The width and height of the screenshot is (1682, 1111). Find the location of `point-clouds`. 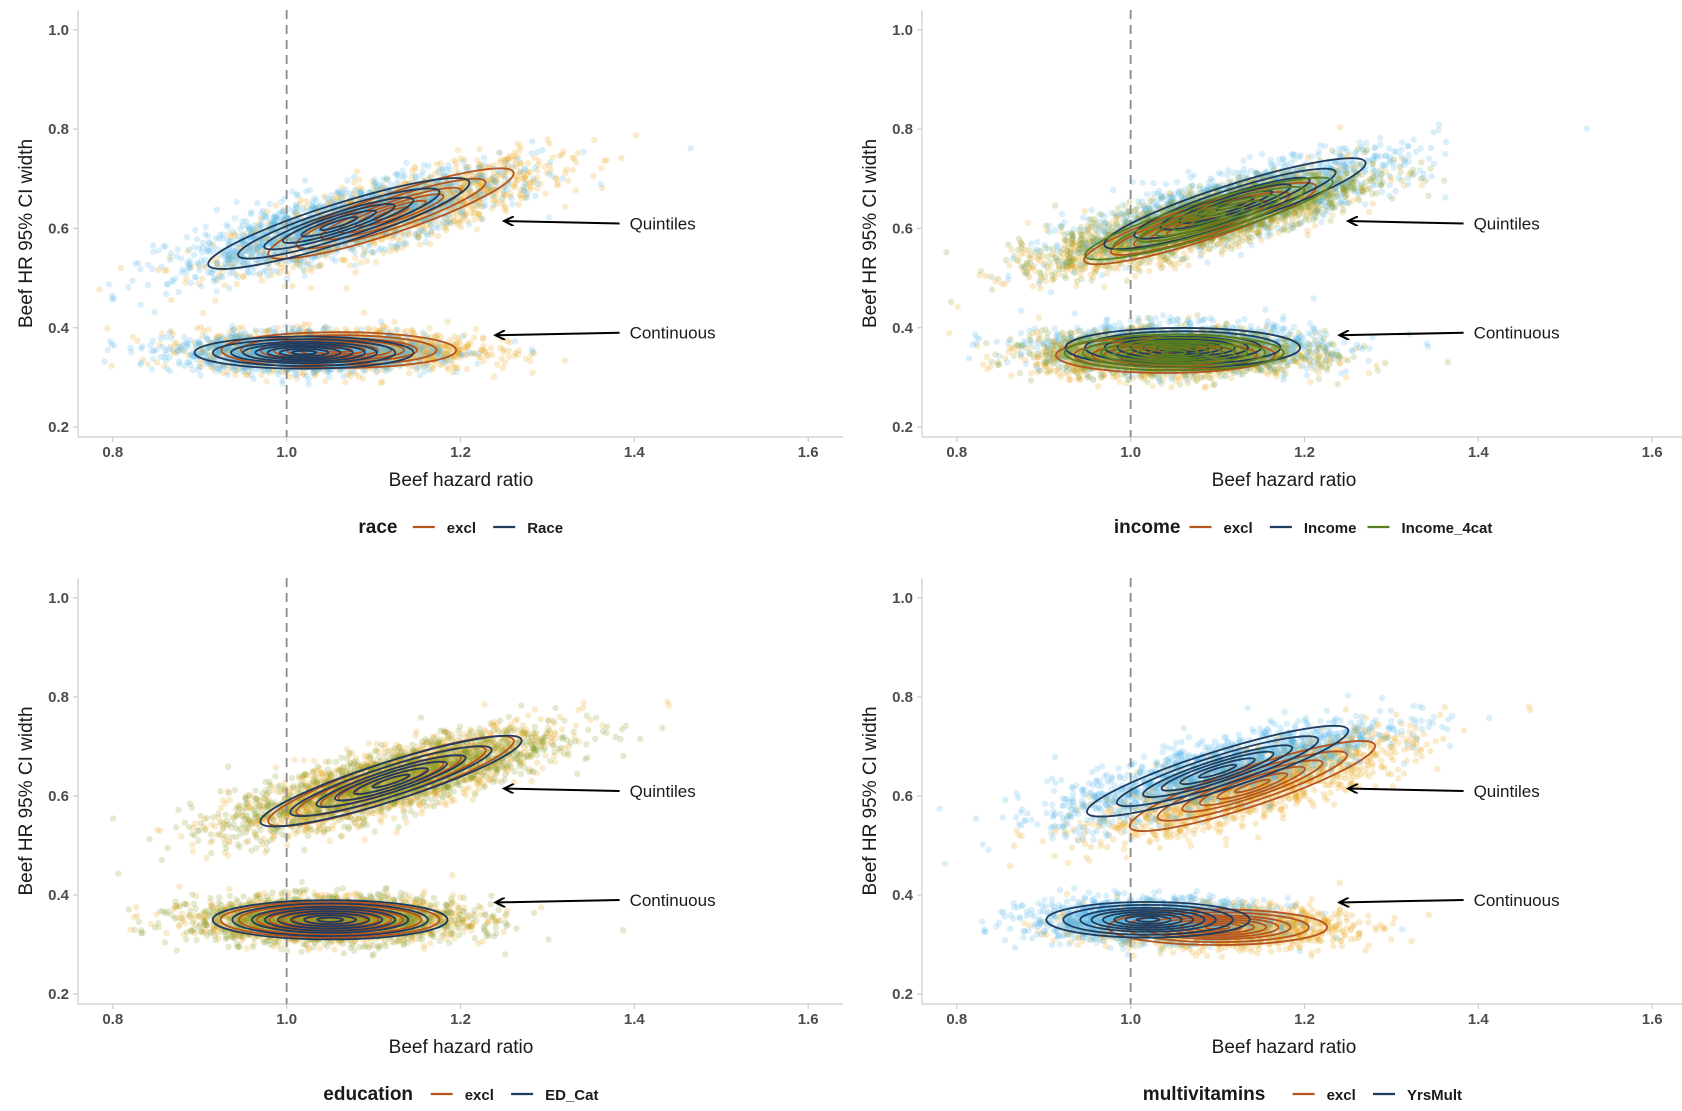

point-clouds is located at coordinates (395, 260).